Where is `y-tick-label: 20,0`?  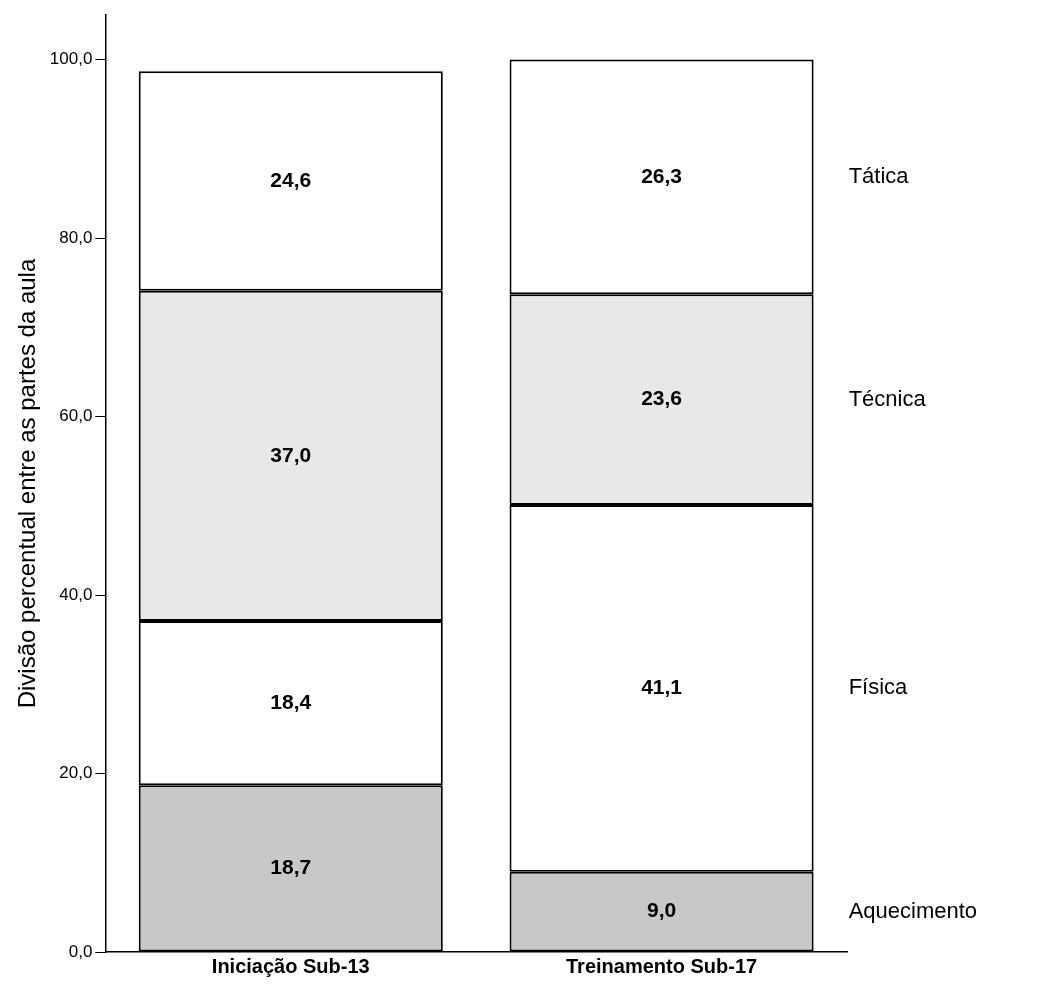 y-tick-label: 20,0 is located at coordinates (76, 773).